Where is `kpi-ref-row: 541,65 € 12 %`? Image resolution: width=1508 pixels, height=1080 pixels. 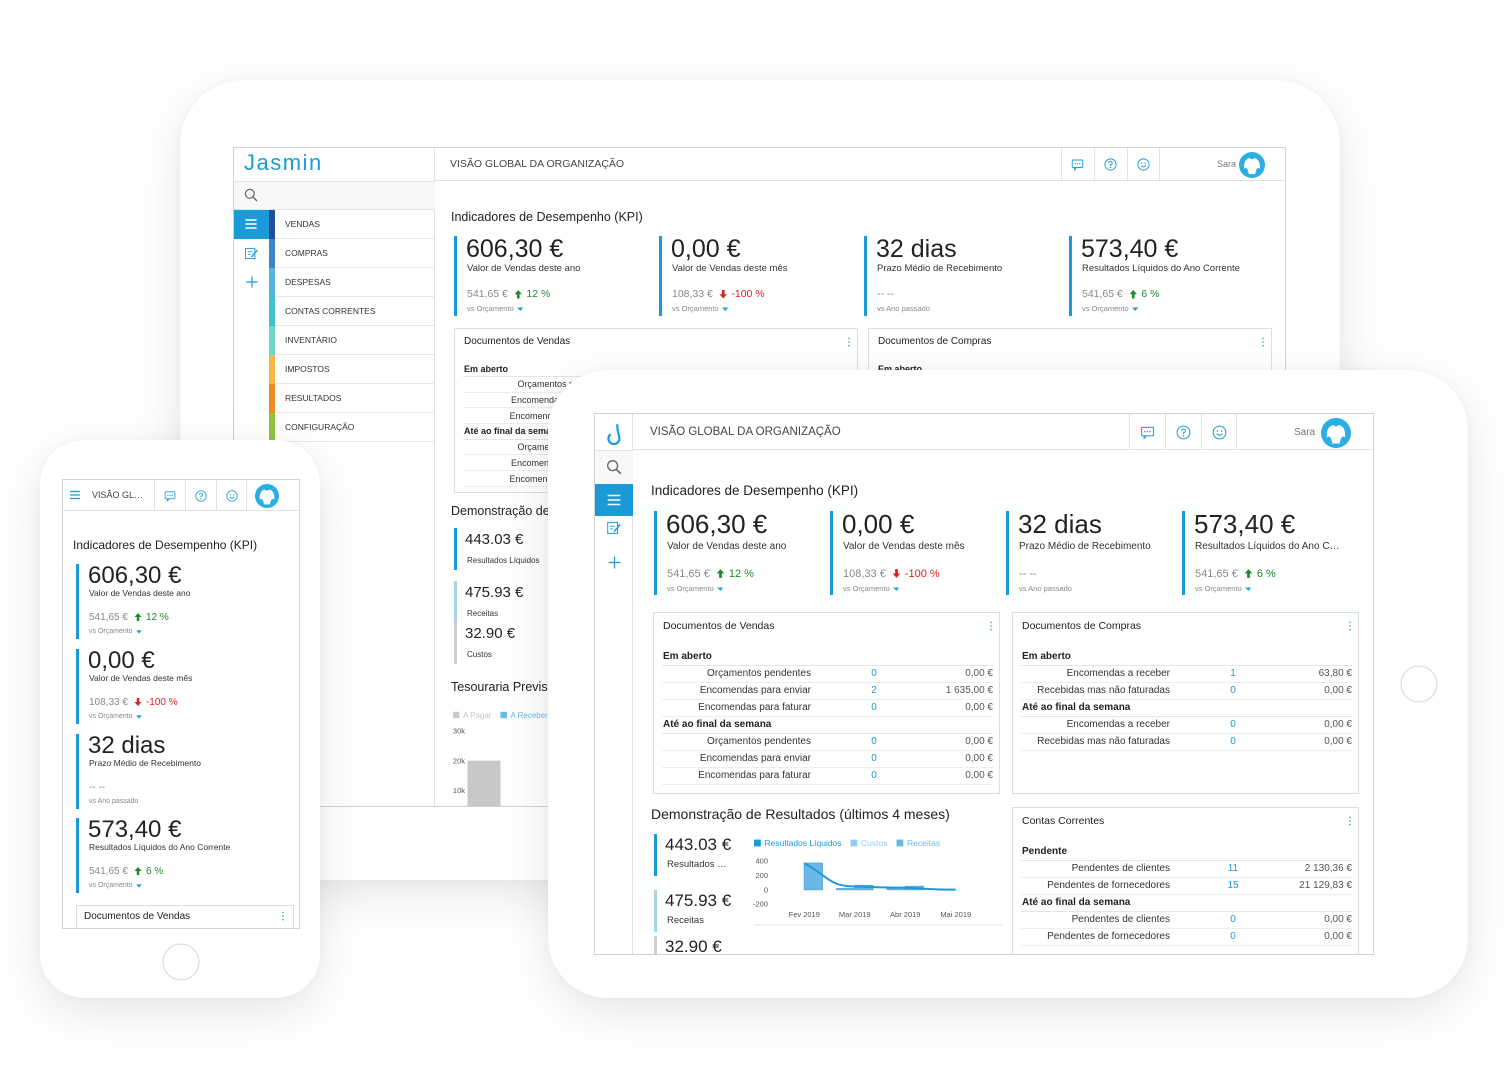
kpi-ref-row: 541,65 € 12 % is located at coordinates (190, 617).